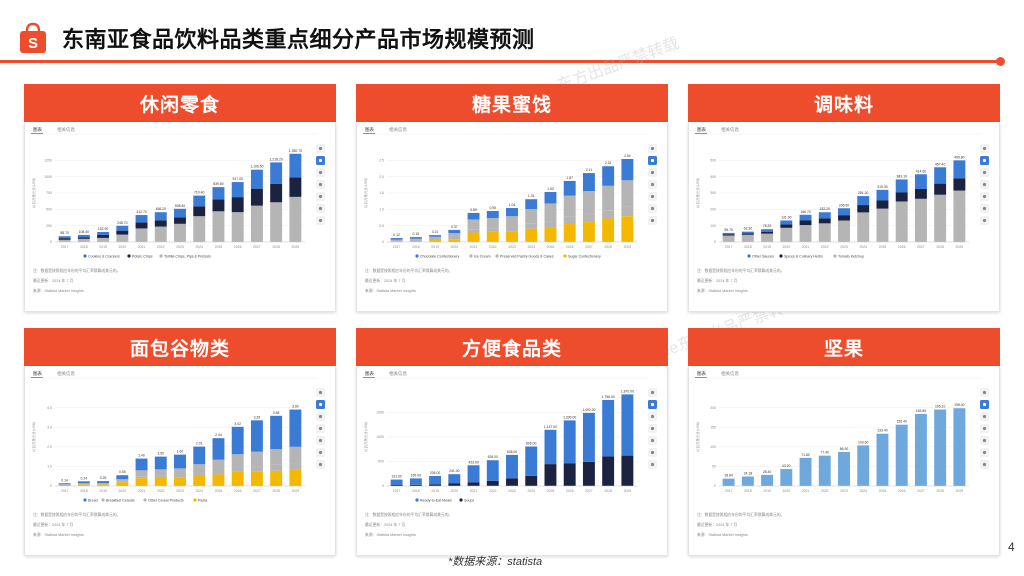 The width and height of the screenshot is (1024, 576). Describe the element at coordinates (93, 500) in the screenshot. I see `legend-entry: Bread` at that location.